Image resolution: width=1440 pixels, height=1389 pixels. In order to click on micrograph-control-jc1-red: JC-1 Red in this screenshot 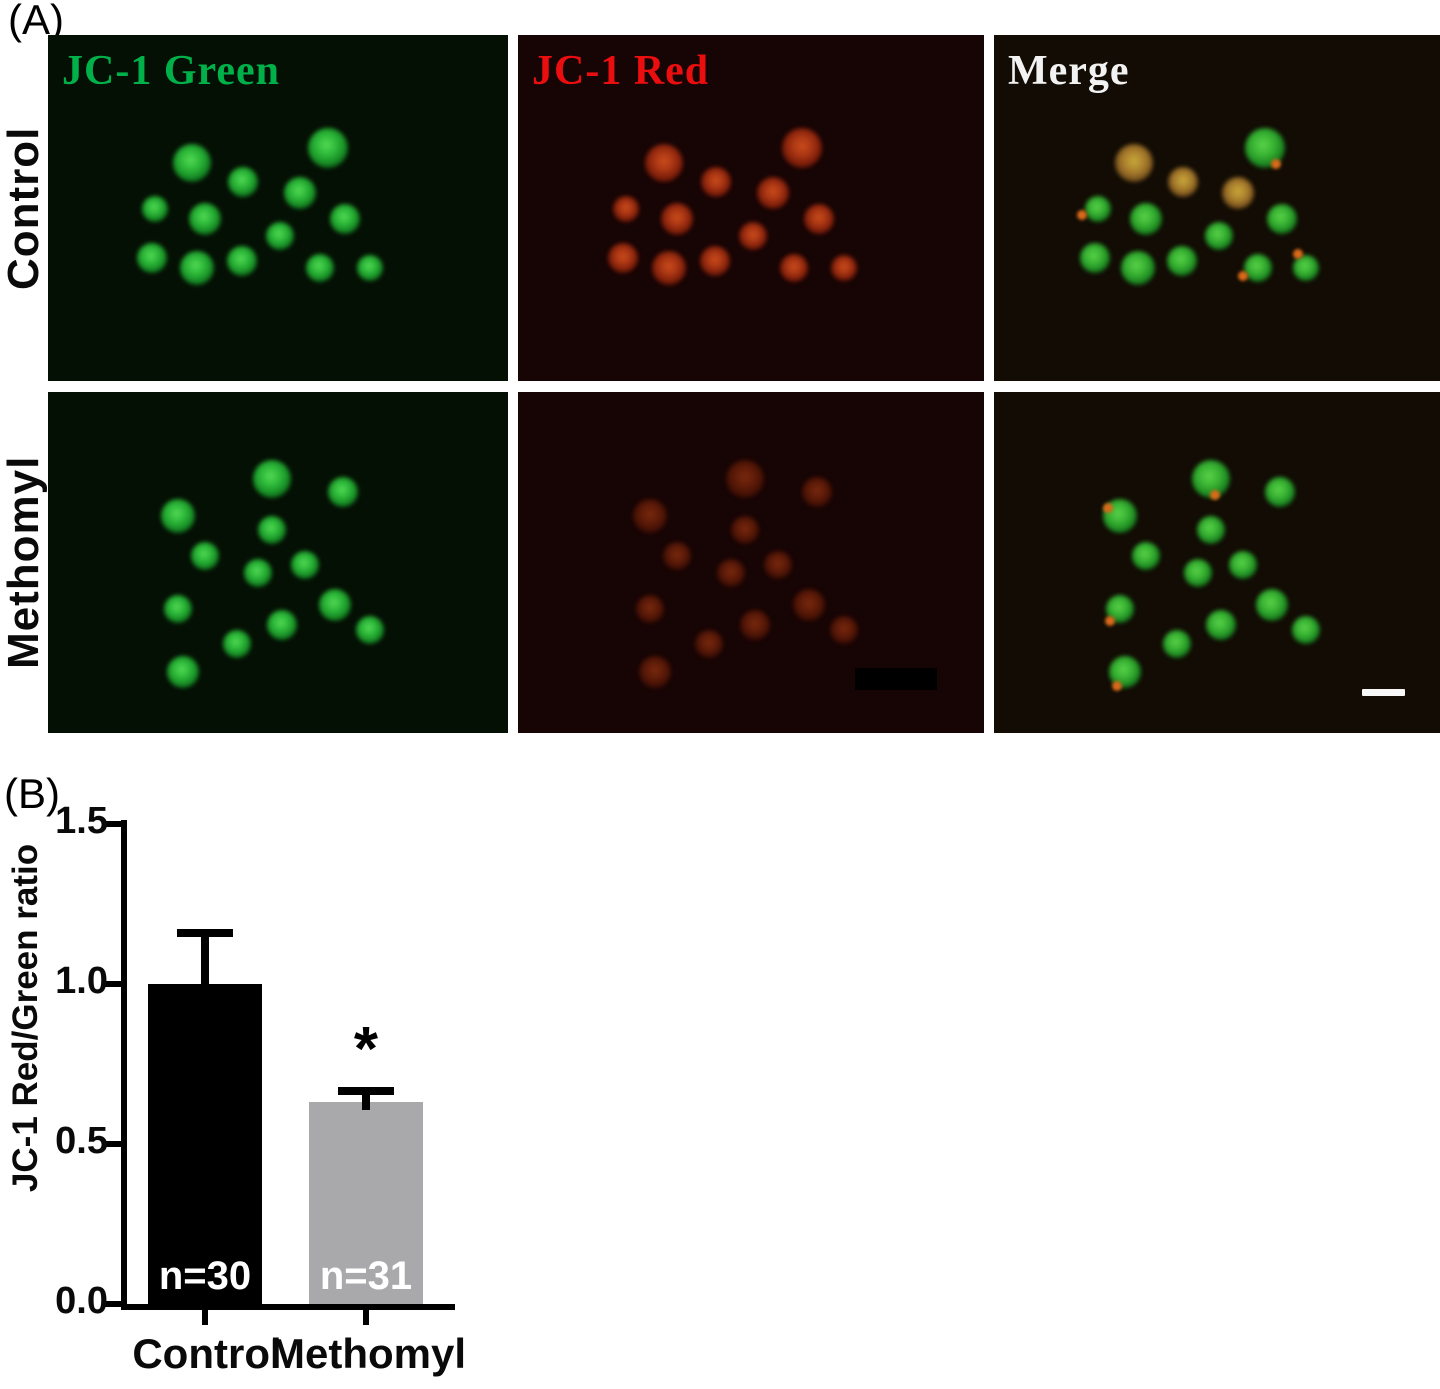, I will do `click(751, 208)`.